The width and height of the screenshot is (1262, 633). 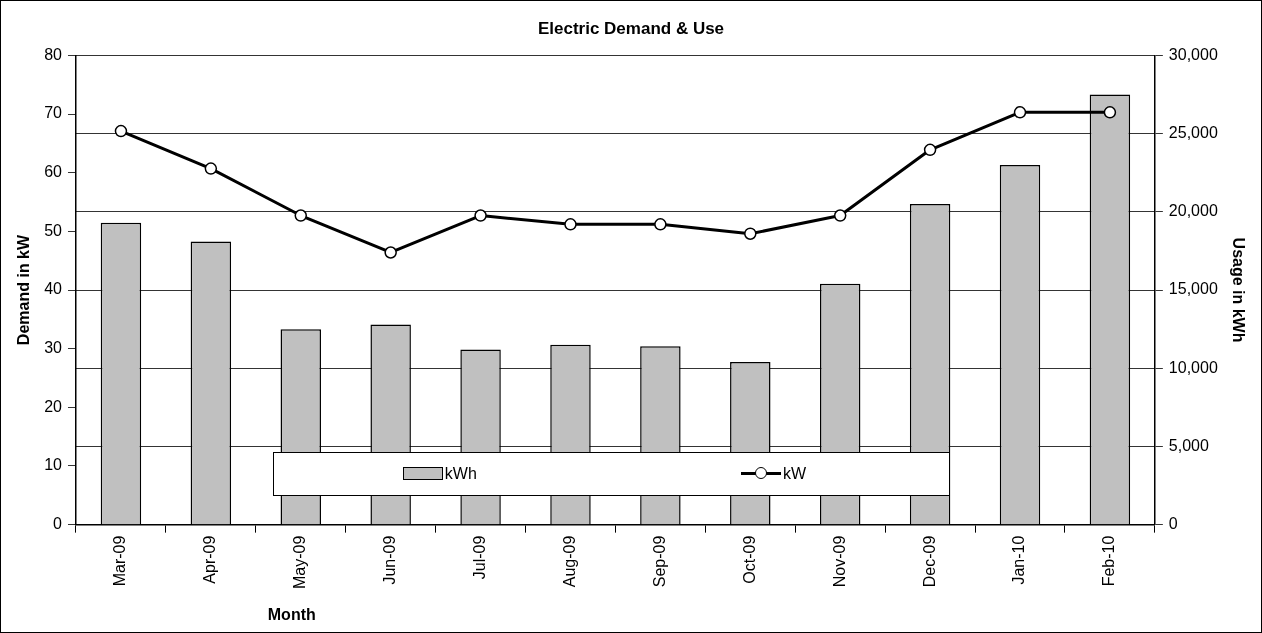 What do you see at coordinates (53, 230) in the screenshot?
I see `y-tick-label: 50` at bounding box center [53, 230].